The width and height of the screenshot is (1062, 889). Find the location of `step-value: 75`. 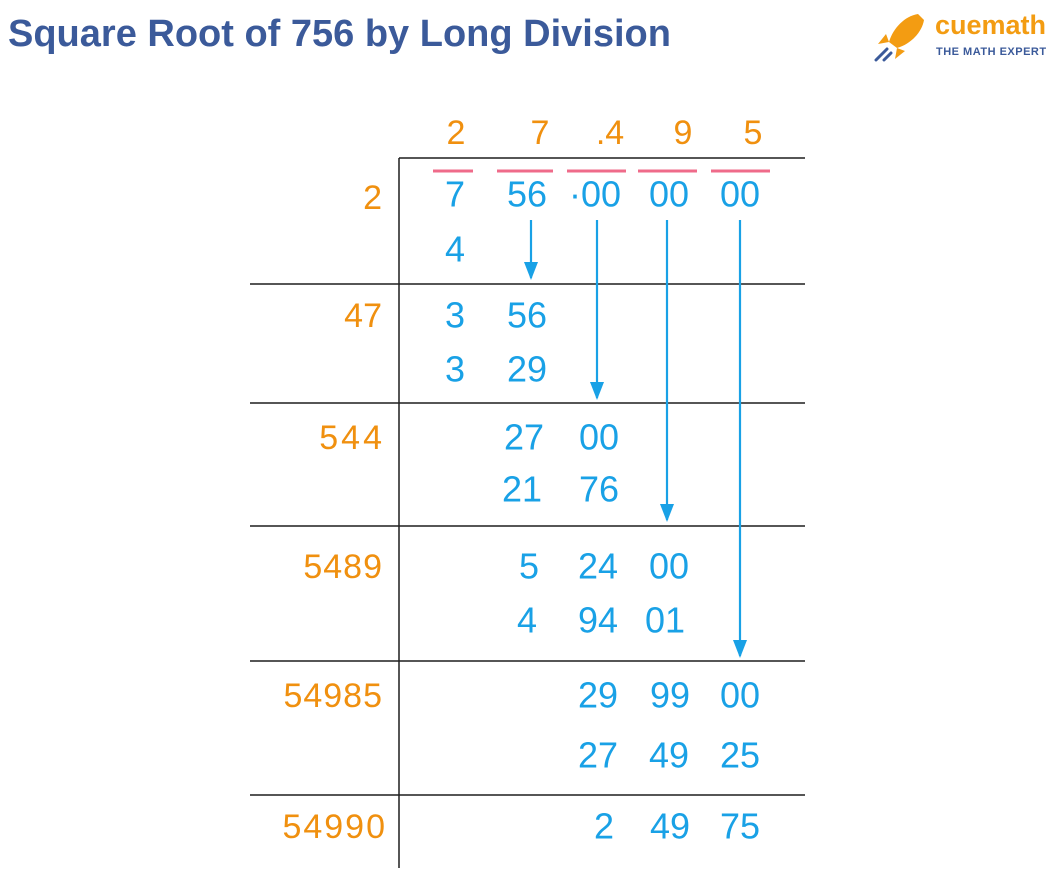

step-value: 75 is located at coordinates (740, 826).